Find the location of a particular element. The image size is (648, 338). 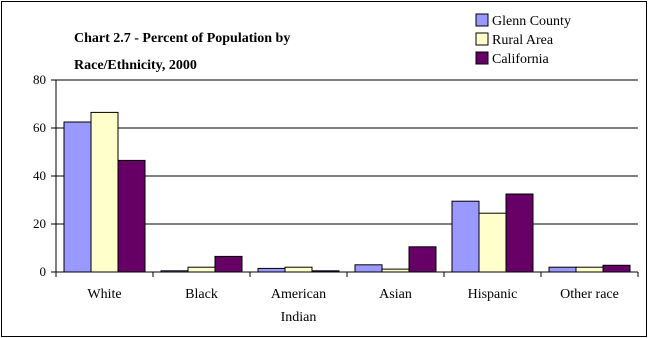

y-axis: 0 20 40 60 80 is located at coordinates (45, 175).